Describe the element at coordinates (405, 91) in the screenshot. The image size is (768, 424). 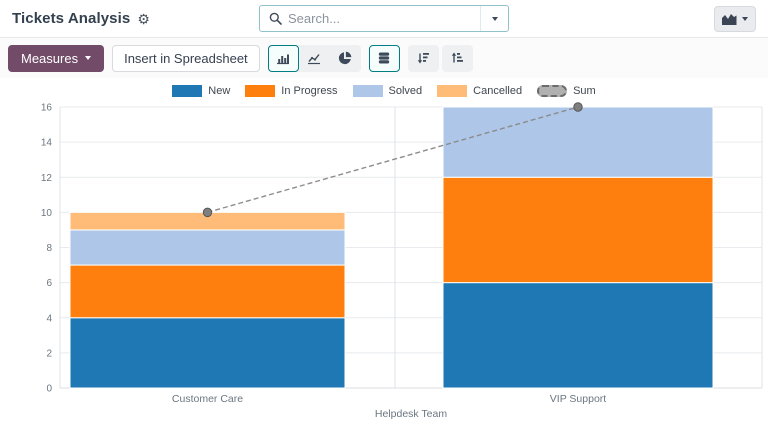
I see `legend-label: Solved` at that location.